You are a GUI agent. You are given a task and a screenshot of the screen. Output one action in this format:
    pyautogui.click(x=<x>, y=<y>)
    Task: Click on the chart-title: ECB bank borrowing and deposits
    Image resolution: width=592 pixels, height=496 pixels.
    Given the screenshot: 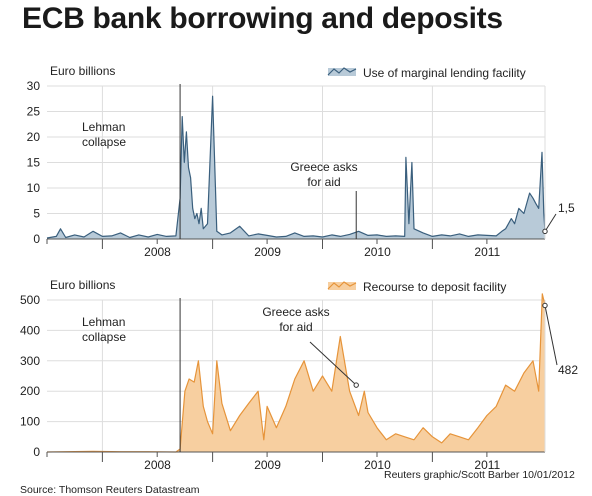 What is the action you would take?
    pyautogui.click(x=262, y=18)
    